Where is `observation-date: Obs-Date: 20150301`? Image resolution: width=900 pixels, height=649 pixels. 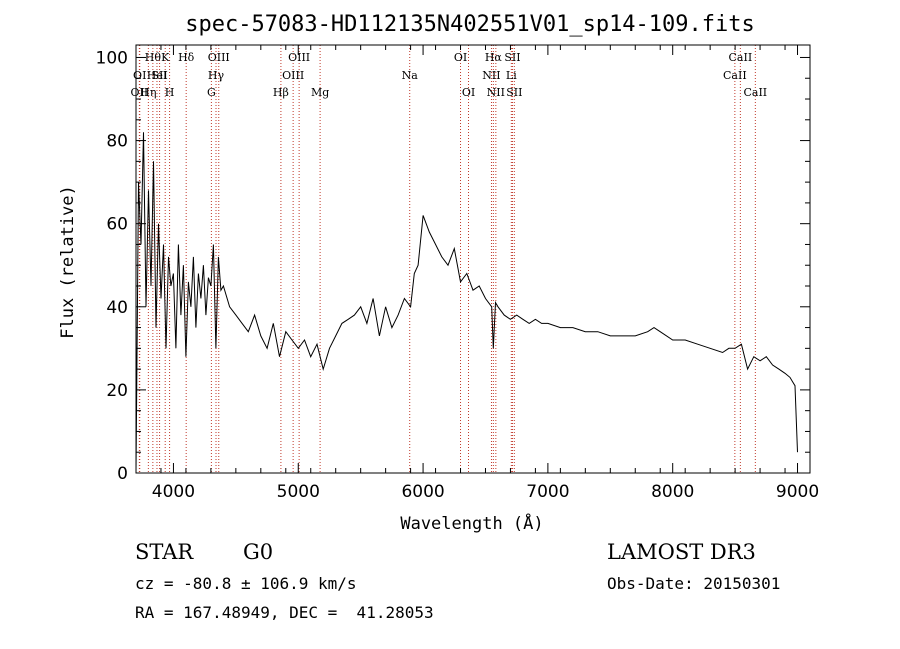
observation-date: Obs-Date: 20150301 is located at coordinates (694, 583).